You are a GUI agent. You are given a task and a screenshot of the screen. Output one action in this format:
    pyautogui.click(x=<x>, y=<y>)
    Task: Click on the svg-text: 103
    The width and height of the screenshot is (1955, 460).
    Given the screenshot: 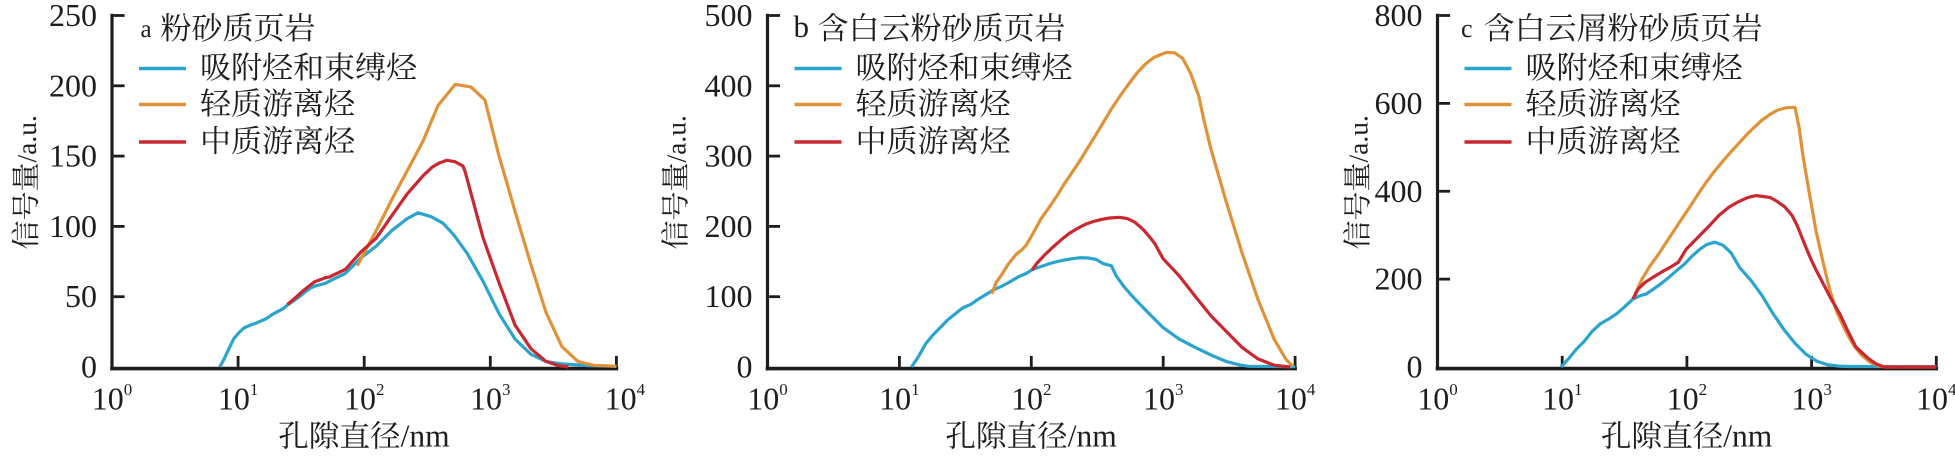 What is the action you would take?
    pyautogui.click(x=490, y=398)
    